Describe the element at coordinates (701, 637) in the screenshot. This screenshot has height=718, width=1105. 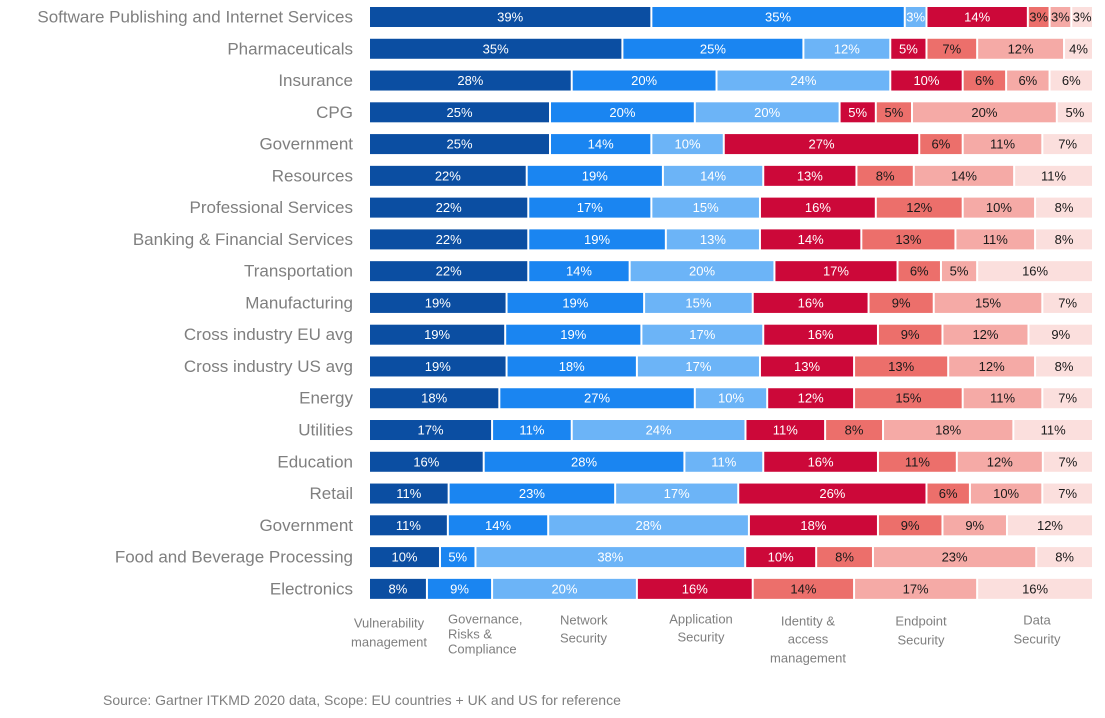
I see `legend-label: Security` at that location.